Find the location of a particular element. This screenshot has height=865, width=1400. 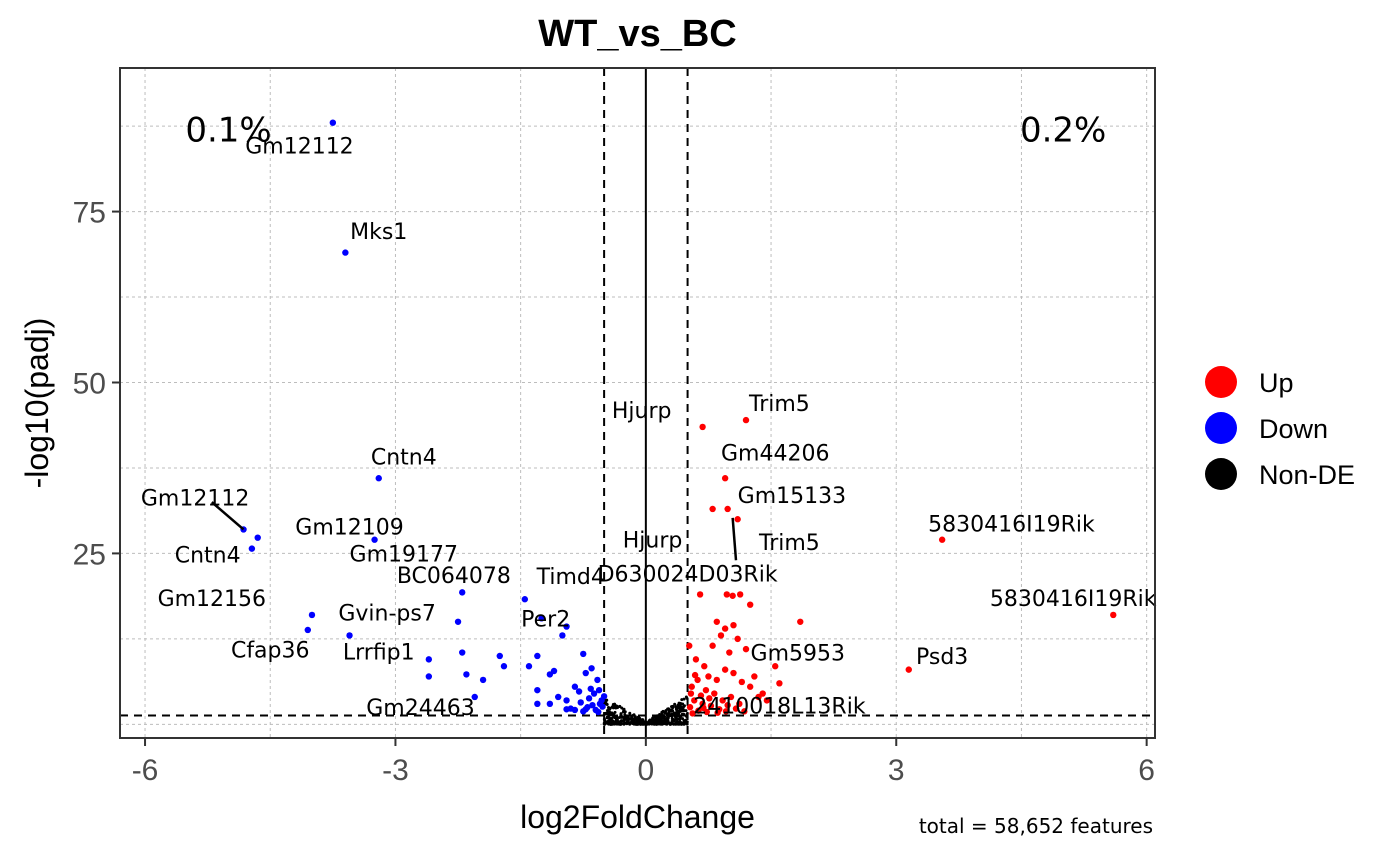

legend: Up Down Non-DE is located at coordinates (1280, 428).